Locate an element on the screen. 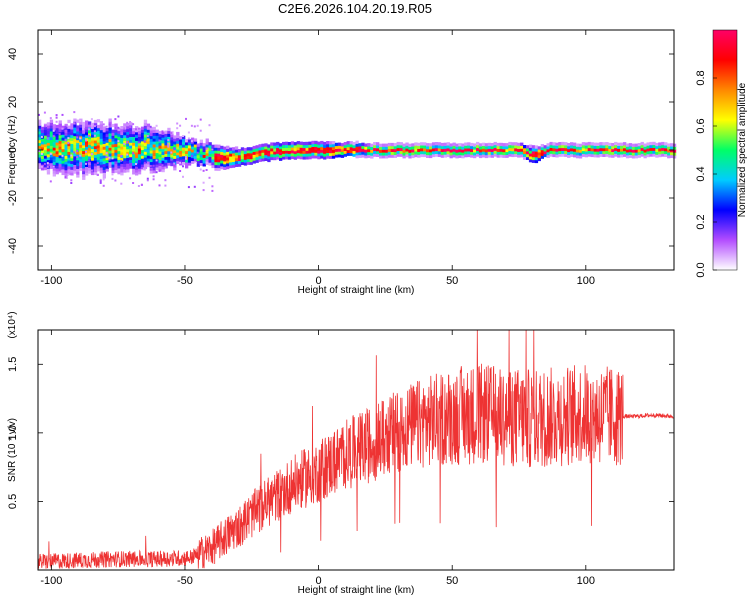 Image resolution: width=750 pixels, height=600 pixels. colorbar-label: Normalized spectral amplitude is located at coordinates (742, 149).